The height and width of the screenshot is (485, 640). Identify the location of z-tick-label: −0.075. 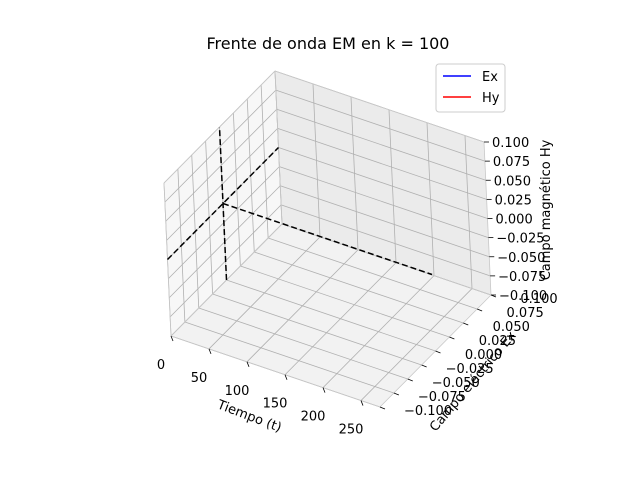
(522, 277).